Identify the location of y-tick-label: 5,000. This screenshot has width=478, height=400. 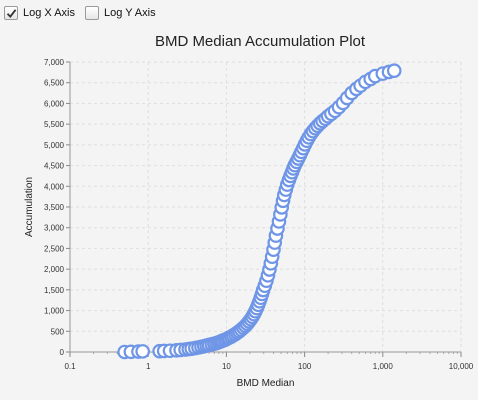
(54, 145).